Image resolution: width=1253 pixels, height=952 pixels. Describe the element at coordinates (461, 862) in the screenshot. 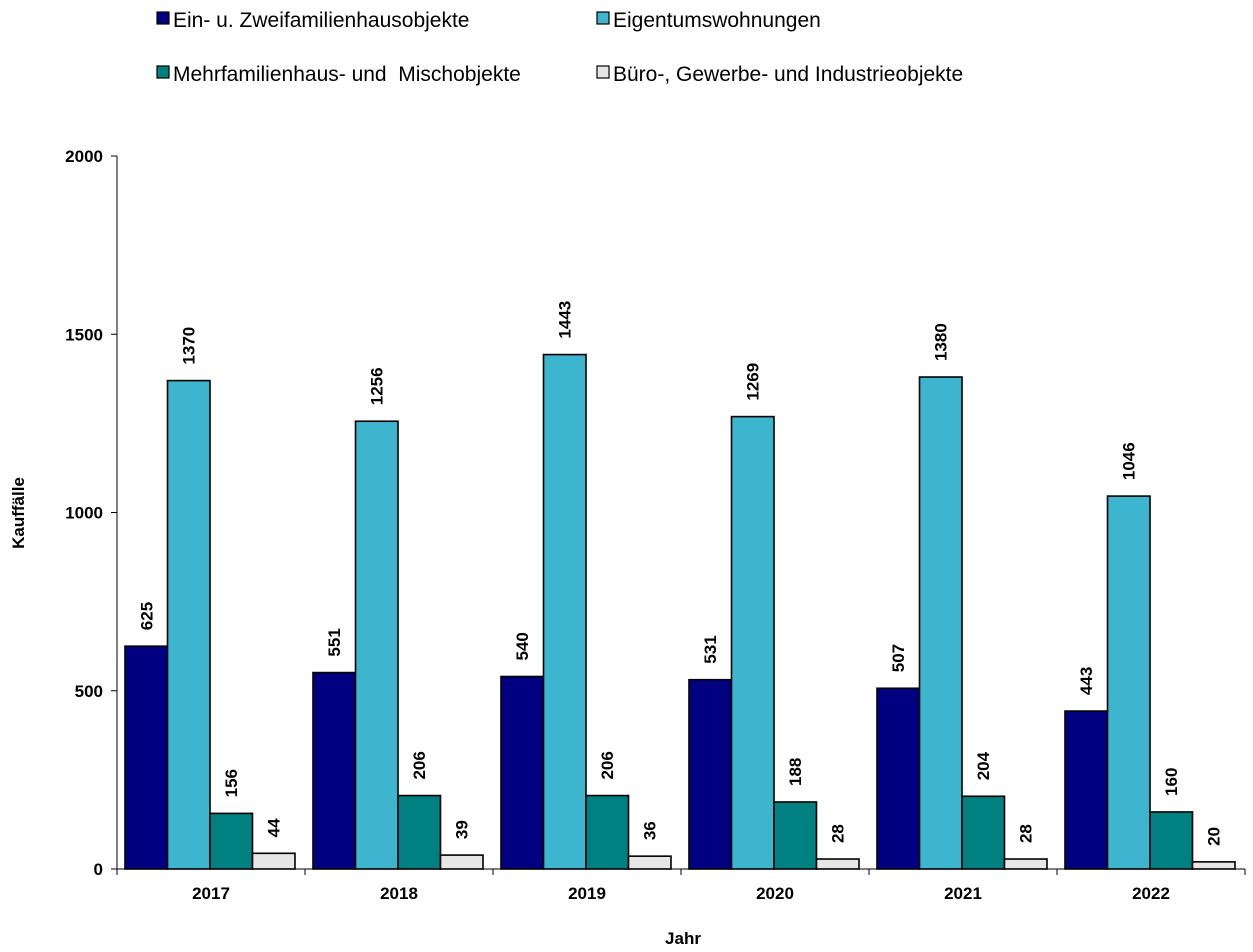

I see `bar-buro-gewerbe-und-industrieobjekte-2018` at that location.